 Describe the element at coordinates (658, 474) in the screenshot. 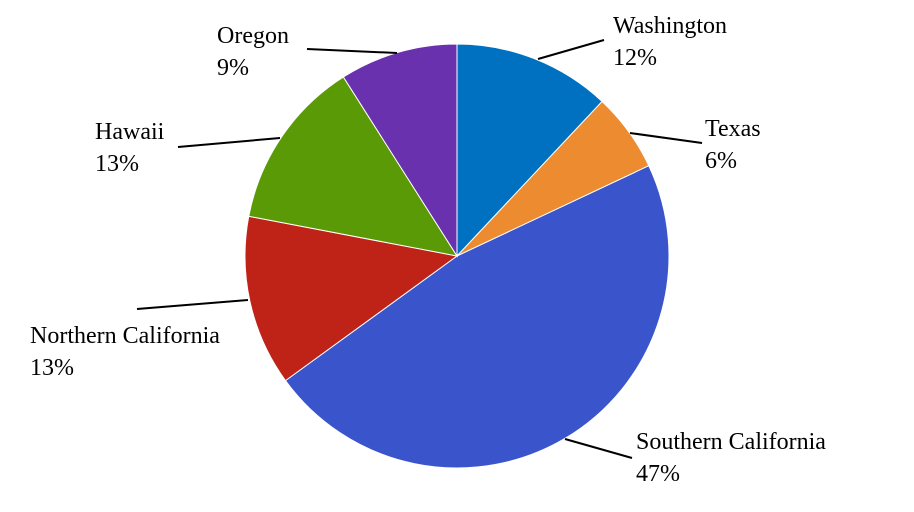

I see `slice-value-label-southern-california: 47%` at that location.